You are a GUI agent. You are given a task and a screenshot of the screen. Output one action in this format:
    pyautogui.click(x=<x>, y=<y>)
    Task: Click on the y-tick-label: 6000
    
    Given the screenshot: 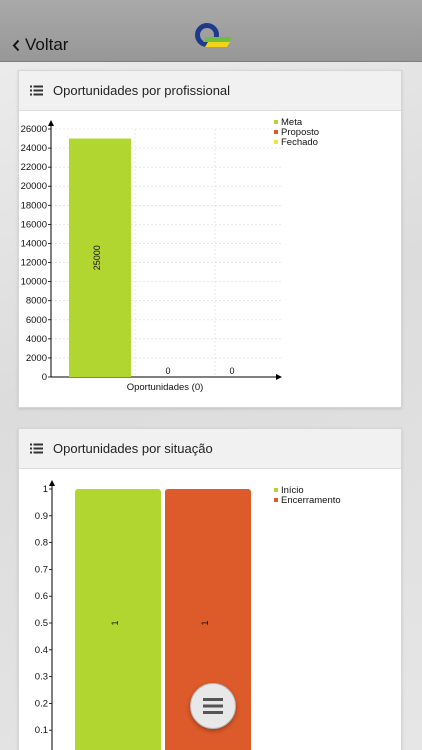 What is the action you would take?
    pyautogui.click(x=36, y=320)
    